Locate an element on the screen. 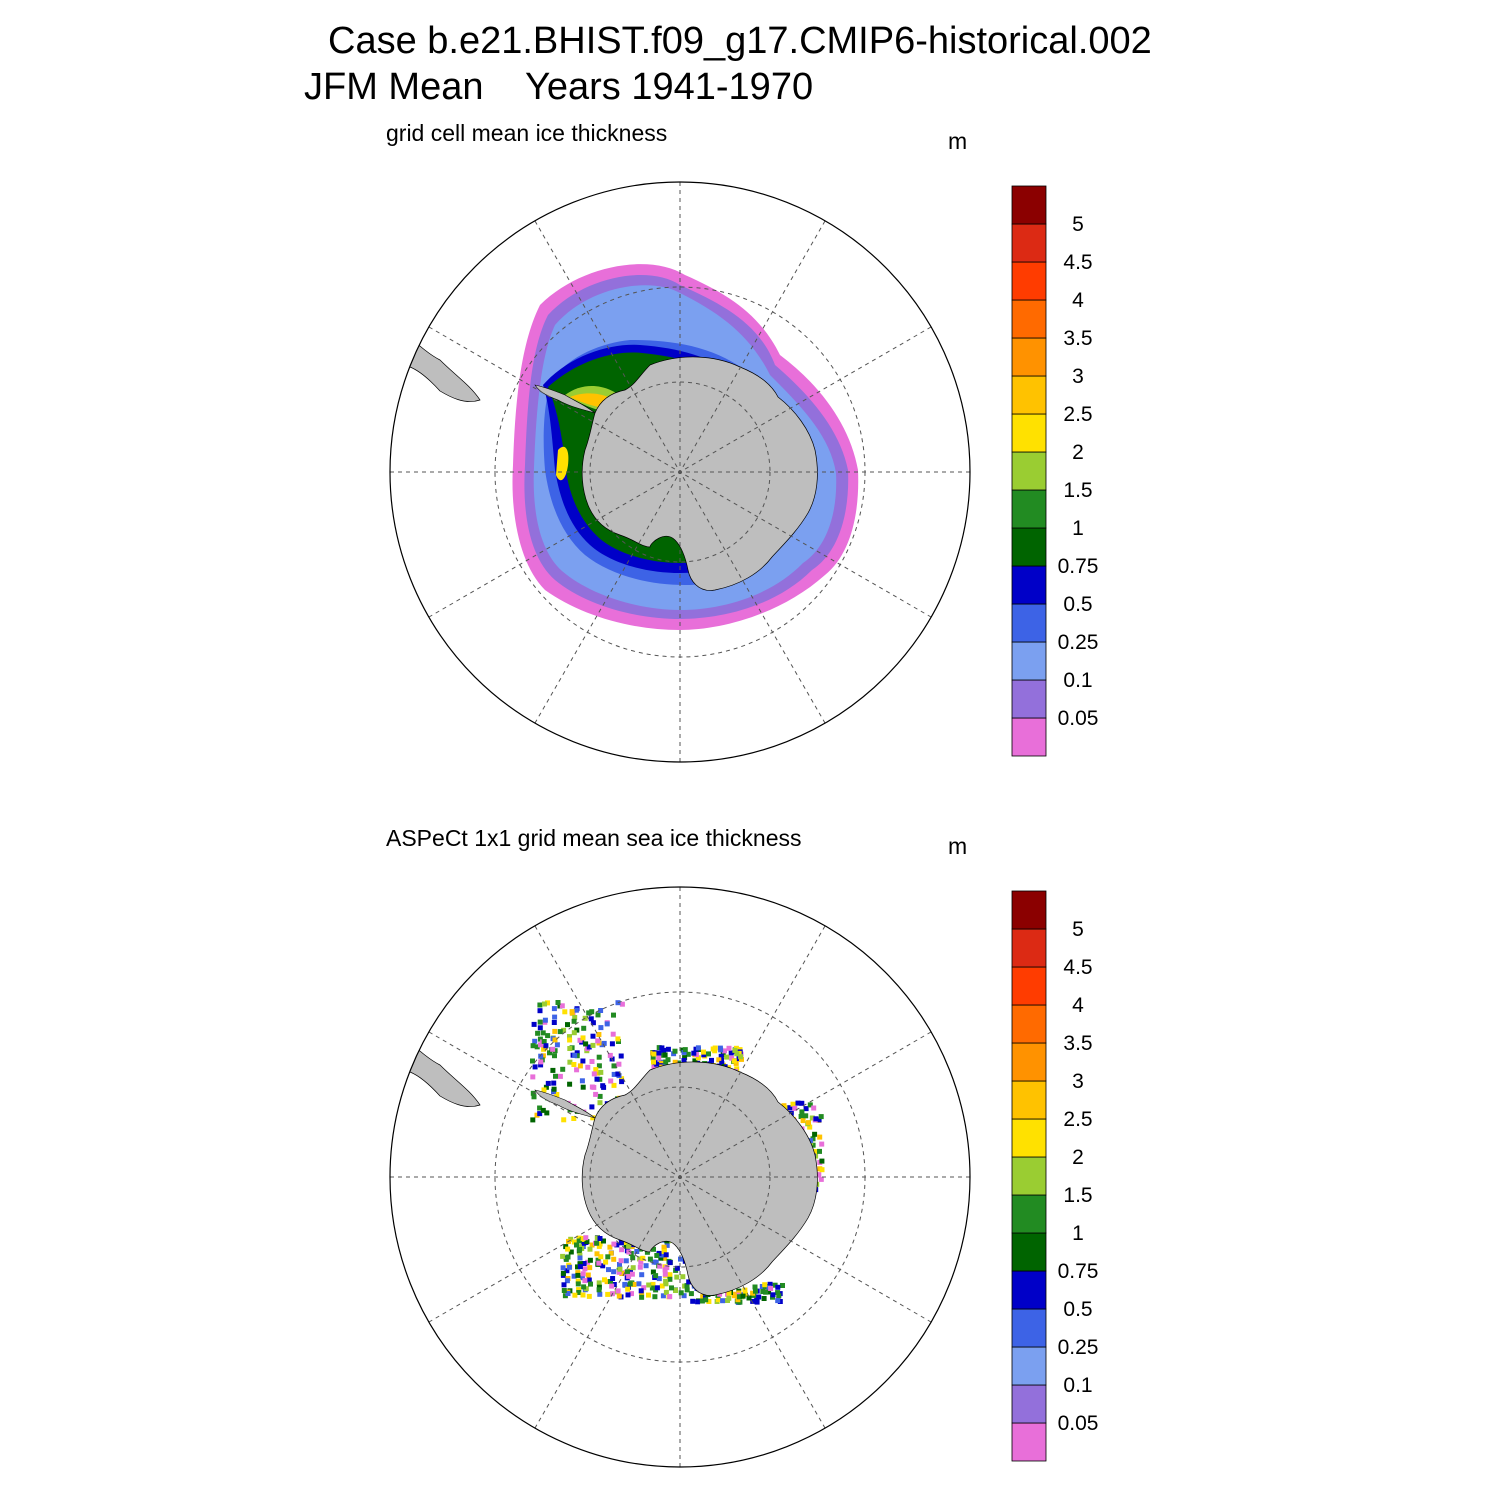  colorbar-tick-label: 3 is located at coordinates (1078, 1081).